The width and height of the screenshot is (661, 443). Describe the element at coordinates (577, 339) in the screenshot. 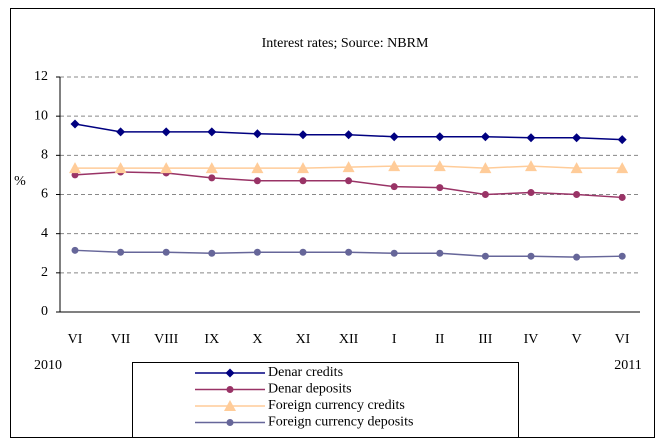

I see `x-tick-label: V` at that location.